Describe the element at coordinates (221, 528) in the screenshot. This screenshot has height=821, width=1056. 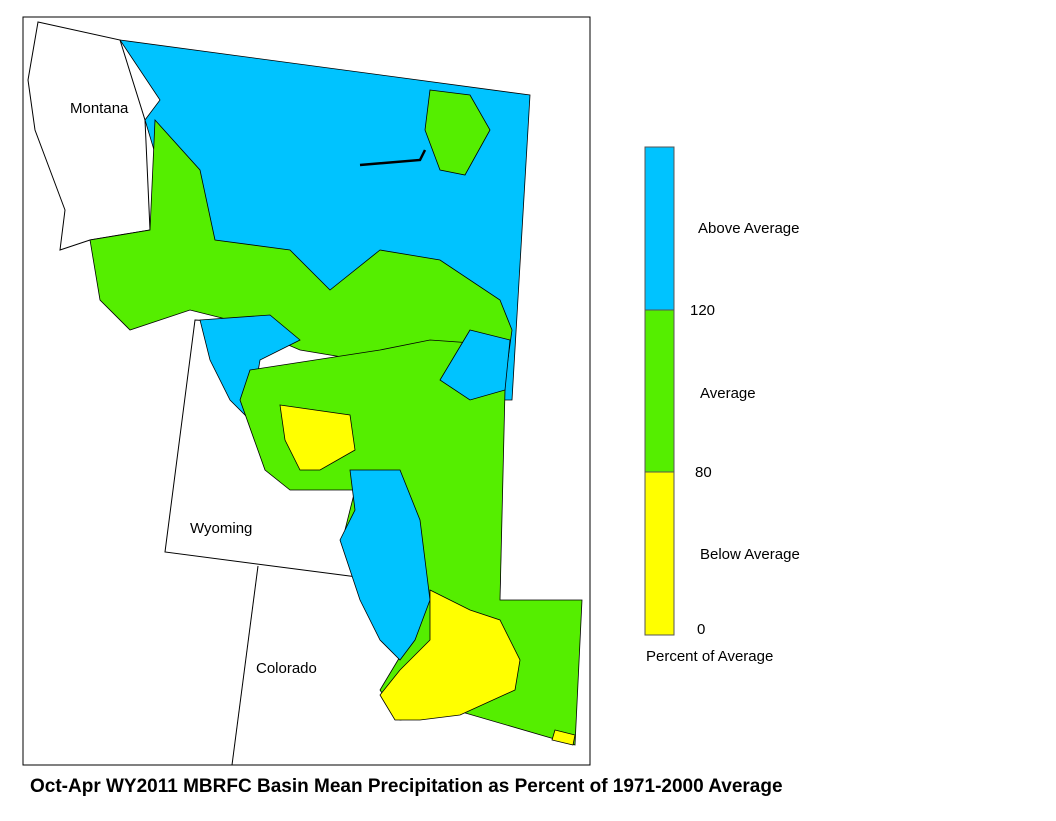
I see `state-label: Wyoming` at that location.